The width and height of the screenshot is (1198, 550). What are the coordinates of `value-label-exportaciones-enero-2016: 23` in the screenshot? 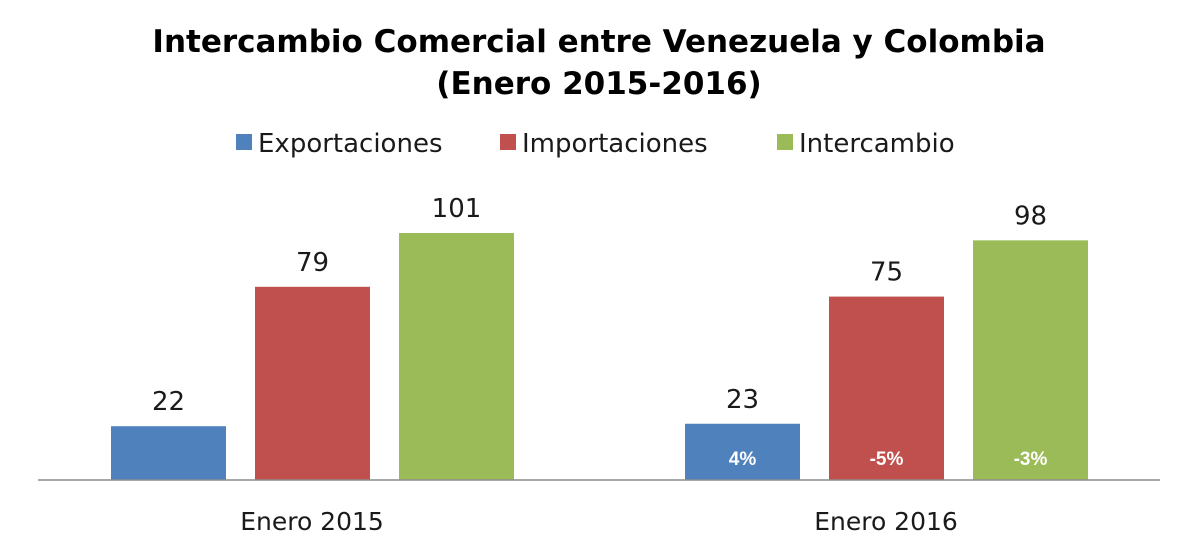 It's located at (742, 400).